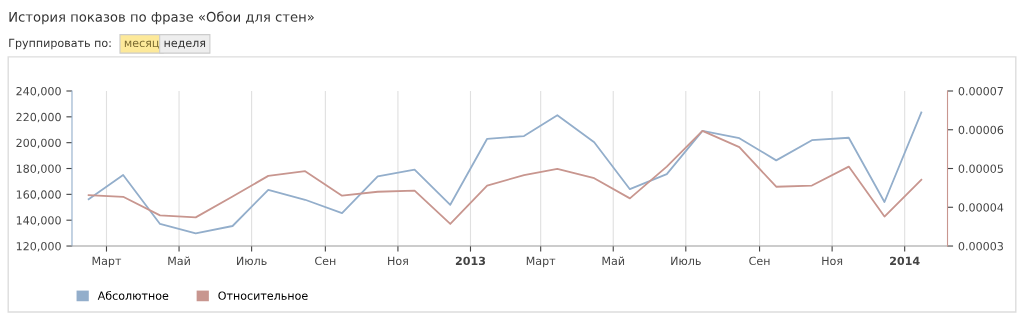 Image resolution: width=1024 pixels, height=325 pixels. Describe the element at coordinates (161, 18) in the screenshot. I see `chart-title: История показов по фразе «Обои для стен»` at that location.